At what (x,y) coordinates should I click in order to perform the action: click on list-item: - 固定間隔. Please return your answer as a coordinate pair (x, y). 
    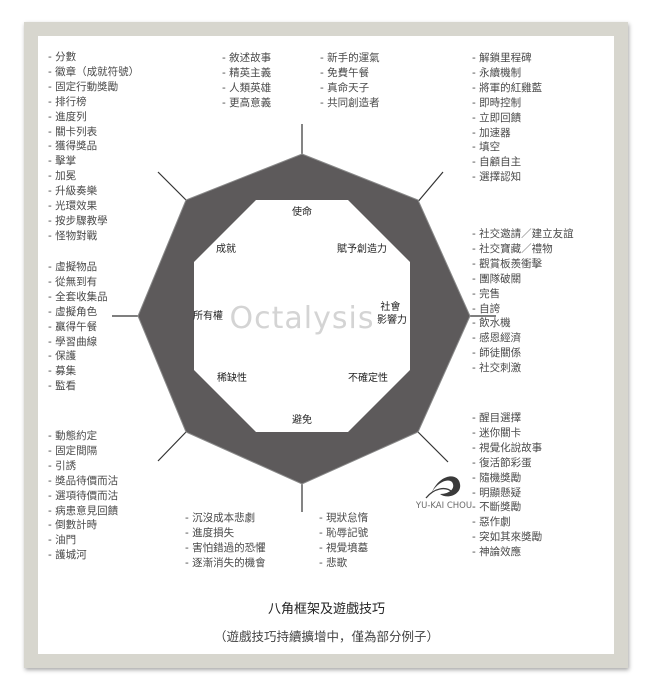
    Looking at the image, I should click on (73, 450).